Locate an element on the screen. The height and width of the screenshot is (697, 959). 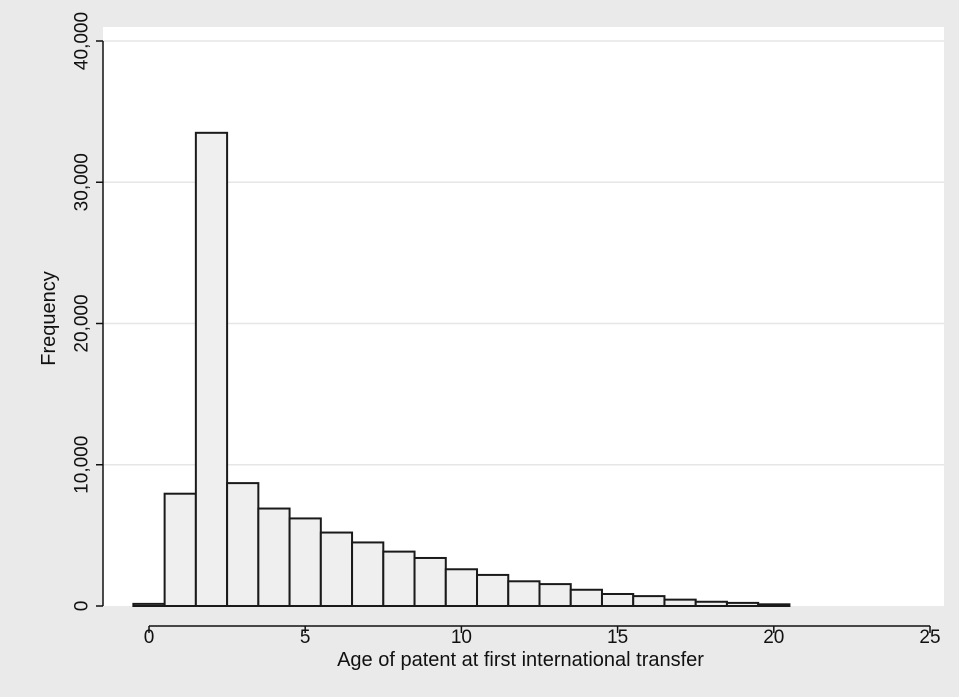
y-tick-label: 30,000 is located at coordinates (82, 182).